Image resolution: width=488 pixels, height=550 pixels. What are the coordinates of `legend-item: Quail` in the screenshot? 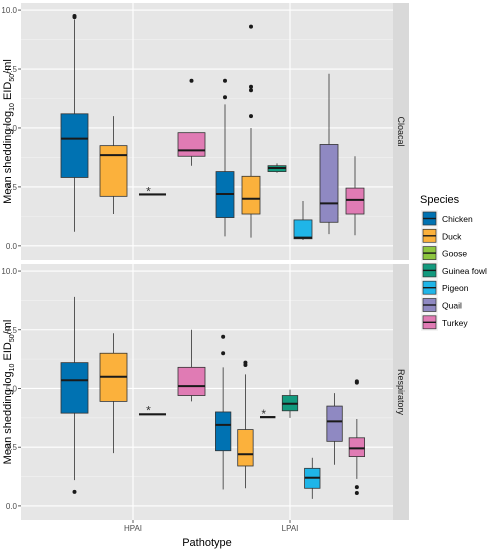 It's located at (441, 305).